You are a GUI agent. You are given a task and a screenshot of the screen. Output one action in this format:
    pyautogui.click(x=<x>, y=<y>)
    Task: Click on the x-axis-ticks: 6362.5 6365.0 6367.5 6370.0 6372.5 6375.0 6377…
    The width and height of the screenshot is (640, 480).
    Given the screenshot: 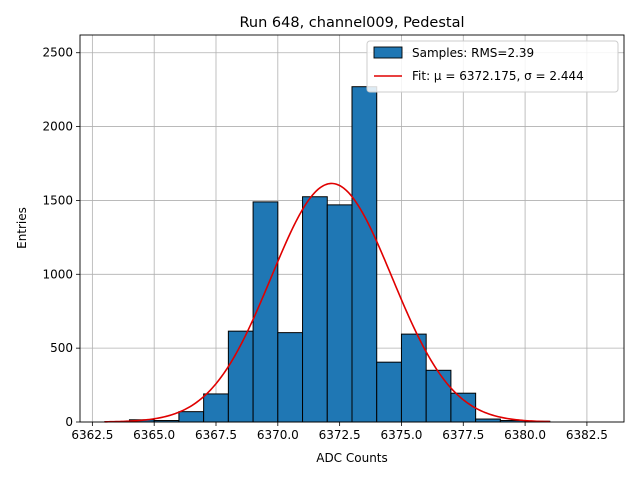 What is the action you would take?
    pyautogui.click(x=339, y=432)
    